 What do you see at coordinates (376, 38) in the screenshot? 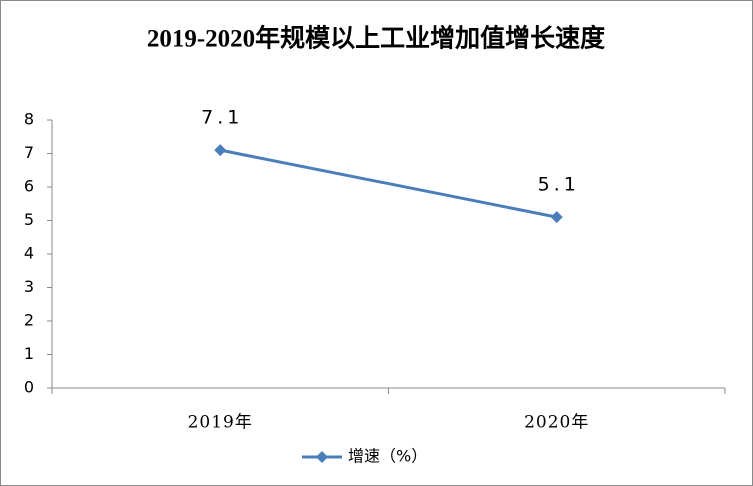
I see `chart-title: 2019-2020年规模以上工业增加值增长速度` at bounding box center [376, 38].